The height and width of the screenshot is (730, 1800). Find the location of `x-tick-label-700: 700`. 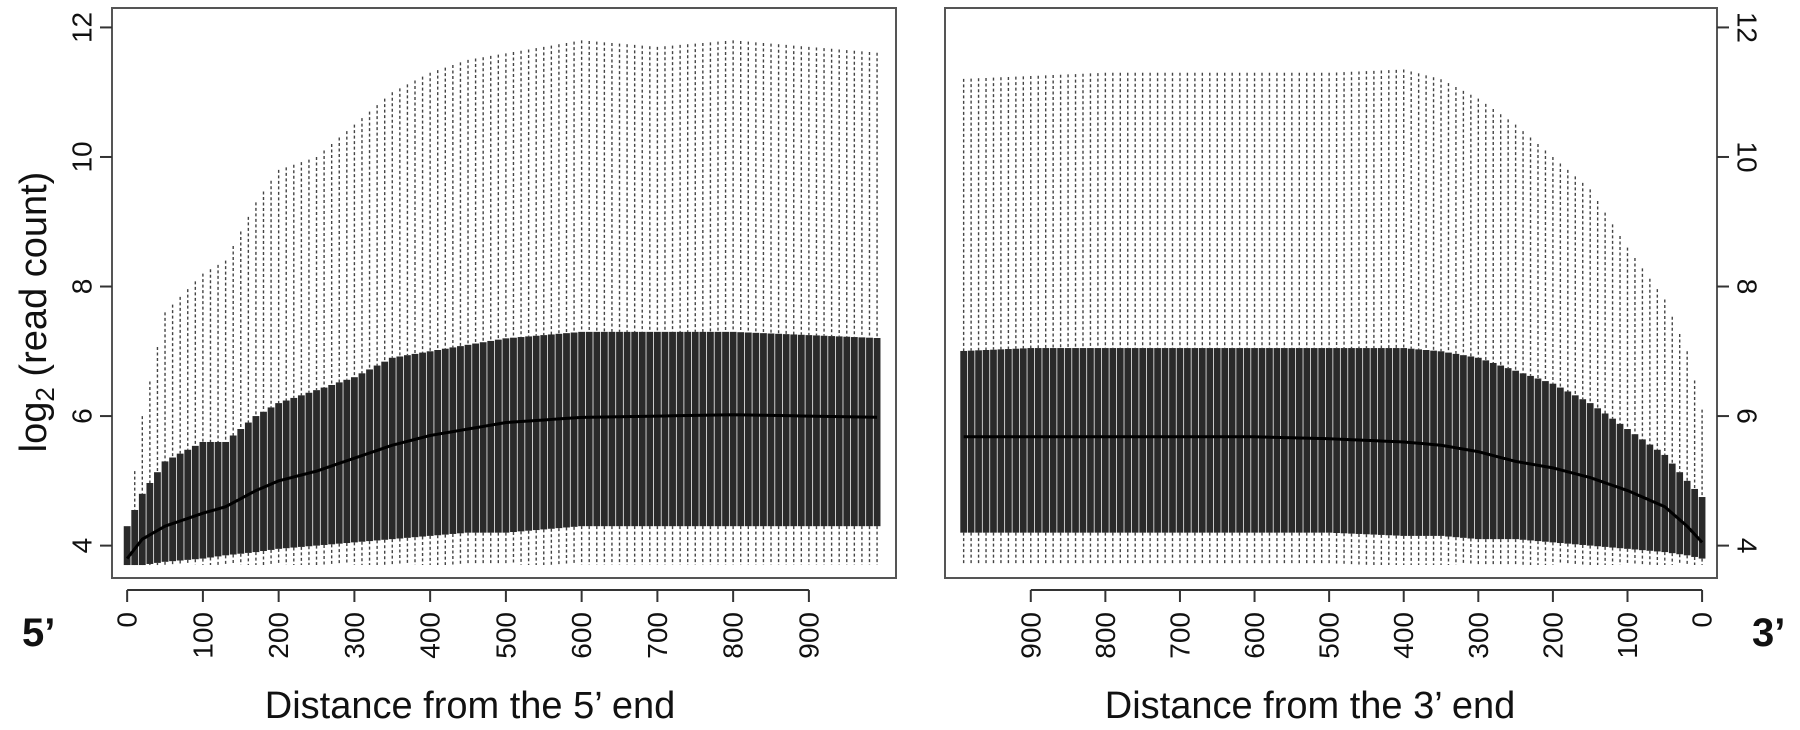

x-tick-label-700: 700 is located at coordinates (1179, 635).